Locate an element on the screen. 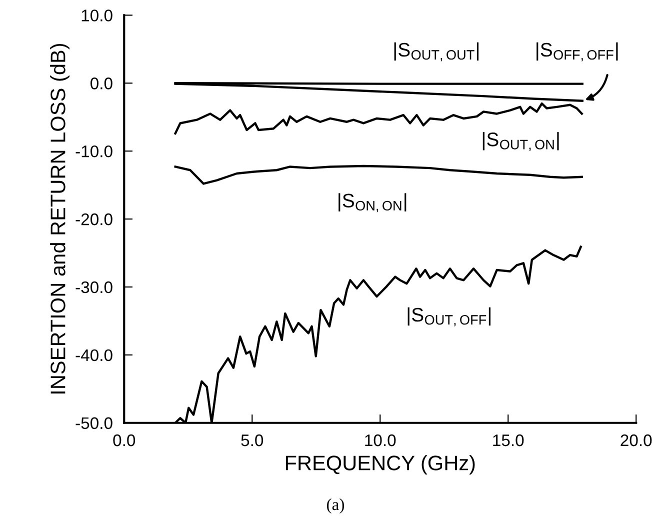 The width and height of the screenshot is (671, 524). x-tick-label: 5.0 is located at coordinates (252, 440).